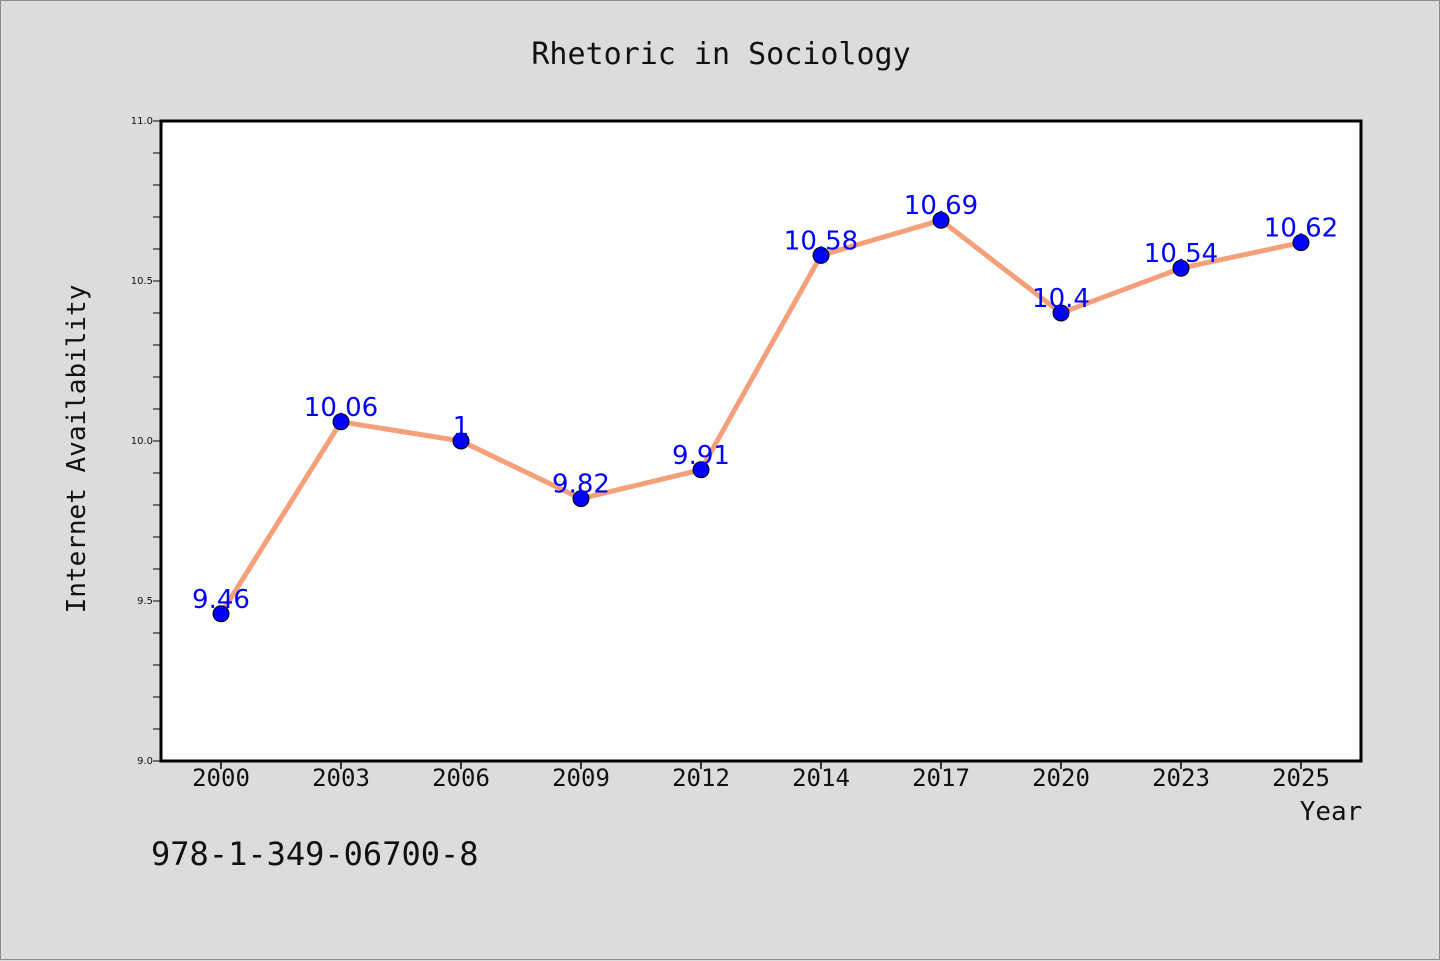 The height and width of the screenshot is (961, 1440). What do you see at coordinates (1301, 229) in the screenshot?
I see `data-label: 10.62` at bounding box center [1301, 229].